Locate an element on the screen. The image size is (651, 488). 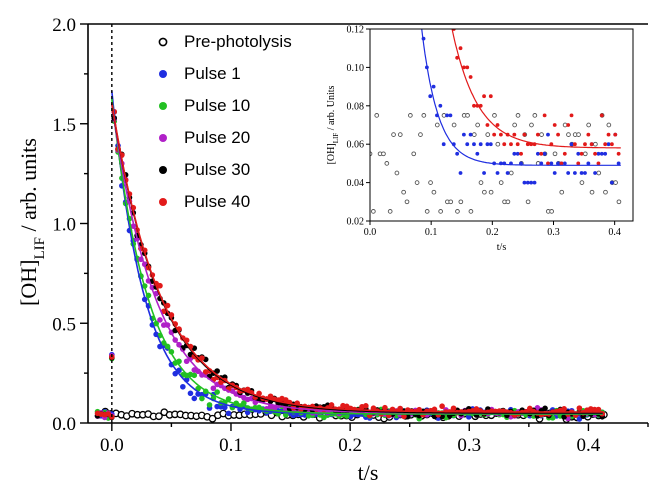
x-tick-label: 0.4 is located at coordinates (589, 445).